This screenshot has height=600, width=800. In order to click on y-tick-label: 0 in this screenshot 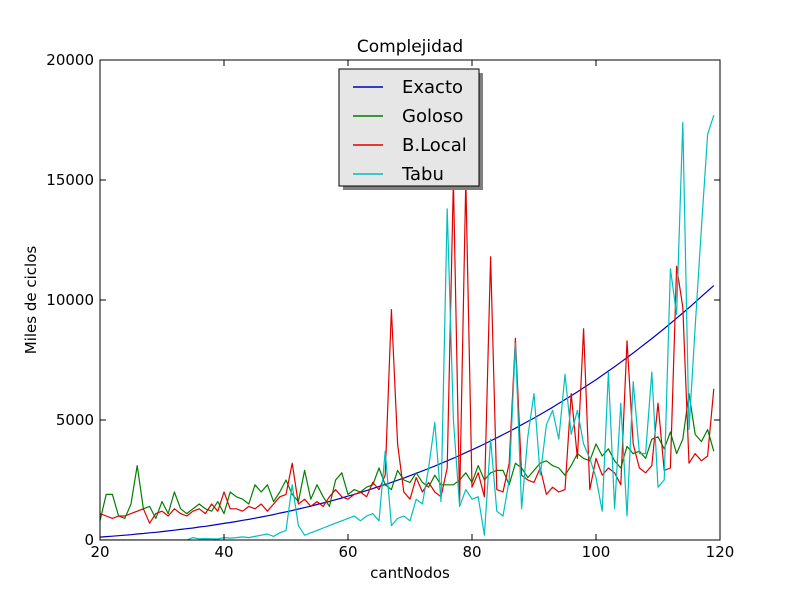, I will do `click(89, 540)`.